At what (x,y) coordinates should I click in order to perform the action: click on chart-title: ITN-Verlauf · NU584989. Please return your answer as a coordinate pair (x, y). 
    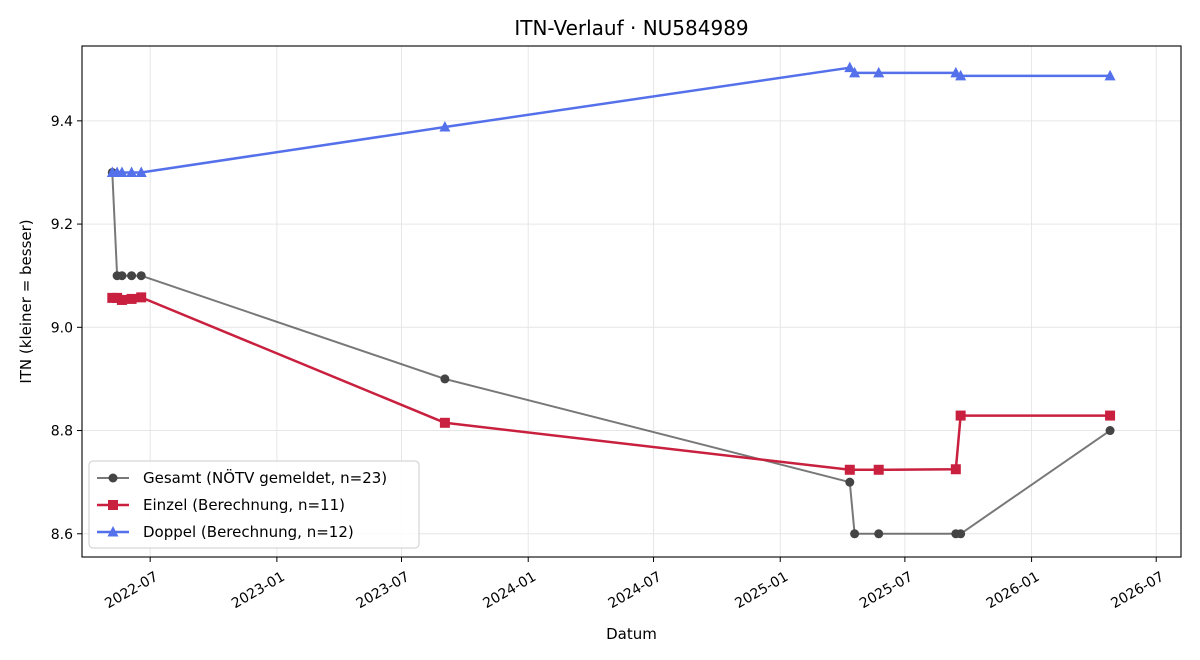
    Looking at the image, I should click on (631, 28).